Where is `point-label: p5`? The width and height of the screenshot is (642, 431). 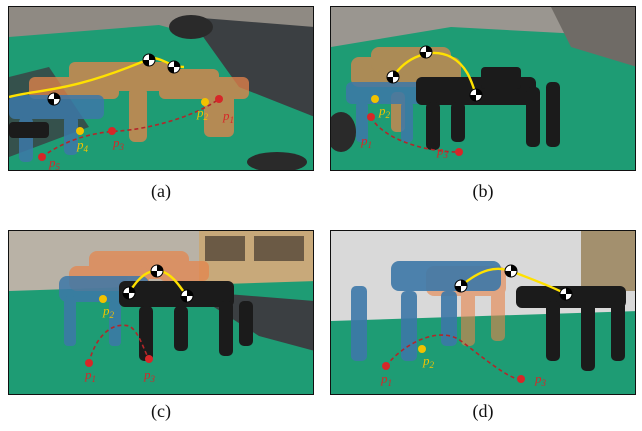
point-label: p5 is located at coordinates (54, 163).